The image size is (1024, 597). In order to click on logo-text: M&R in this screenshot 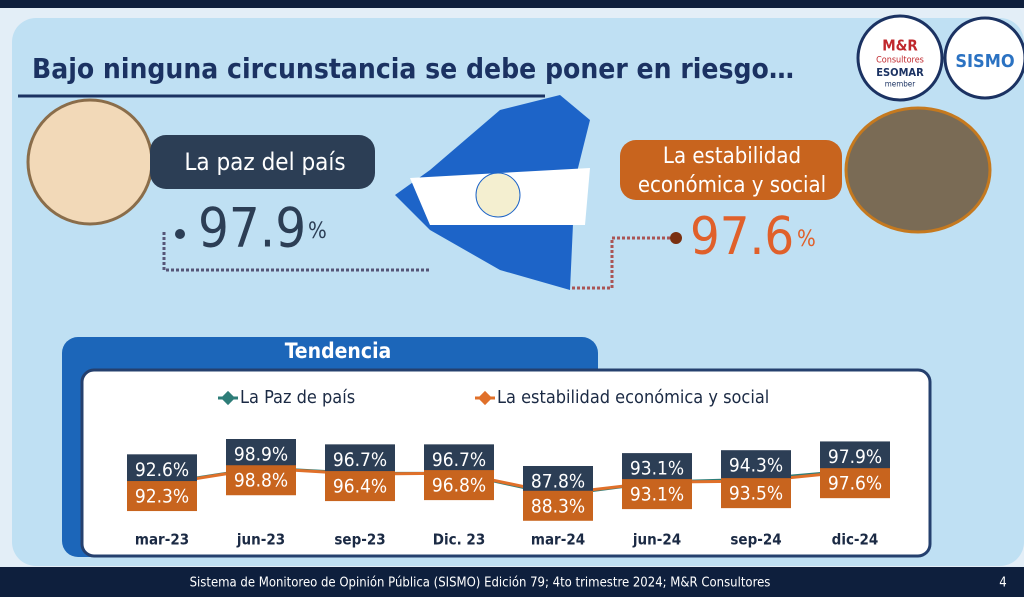, I will do `click(900, 46)`.